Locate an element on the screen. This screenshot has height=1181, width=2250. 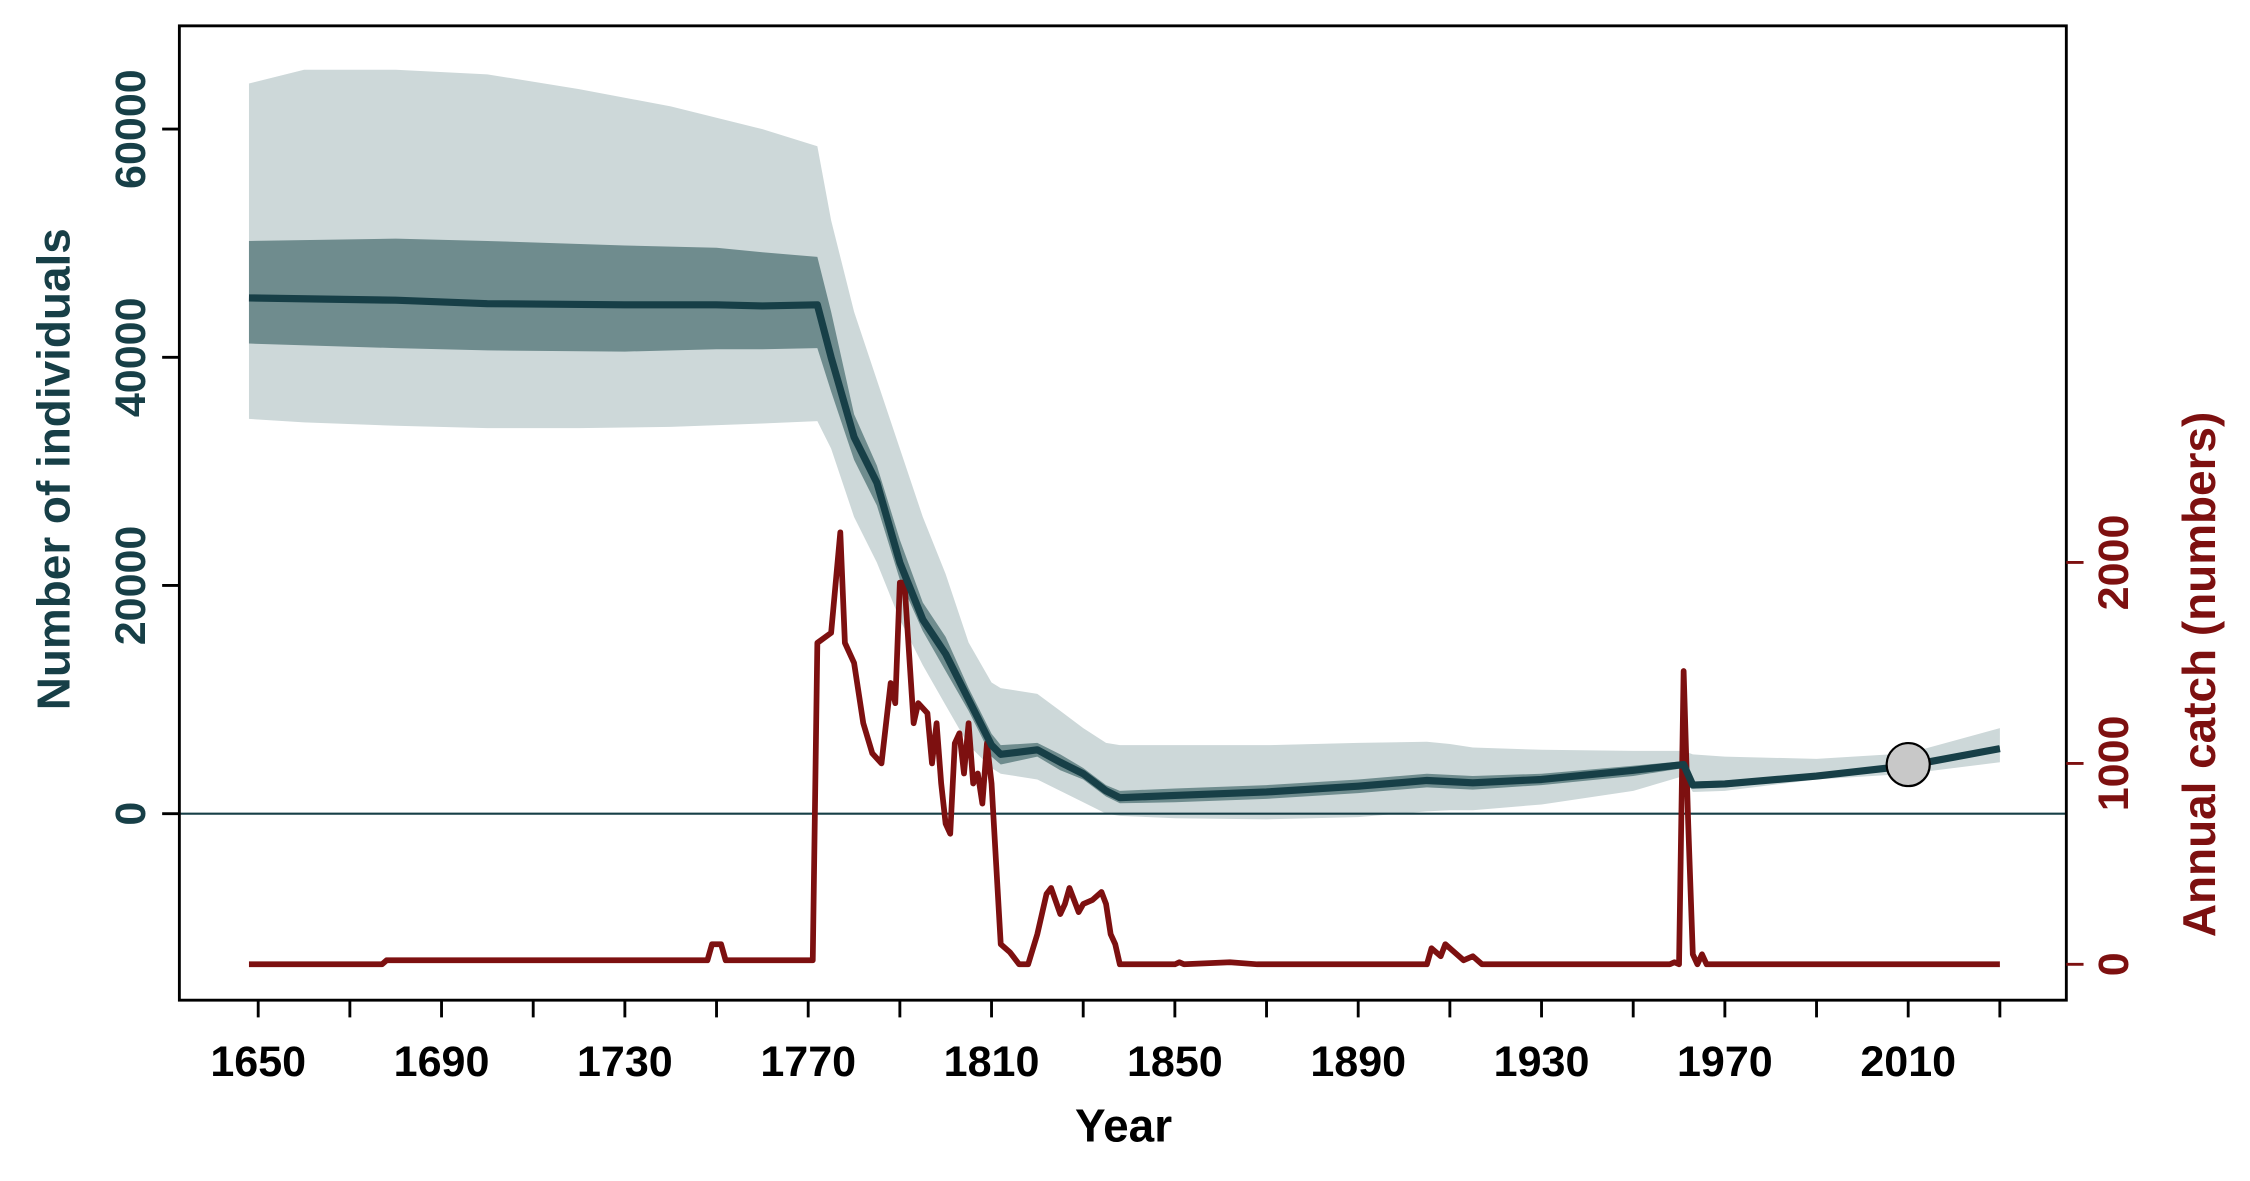
x-axis-title: Year is located at coordinates (1123, 1125).